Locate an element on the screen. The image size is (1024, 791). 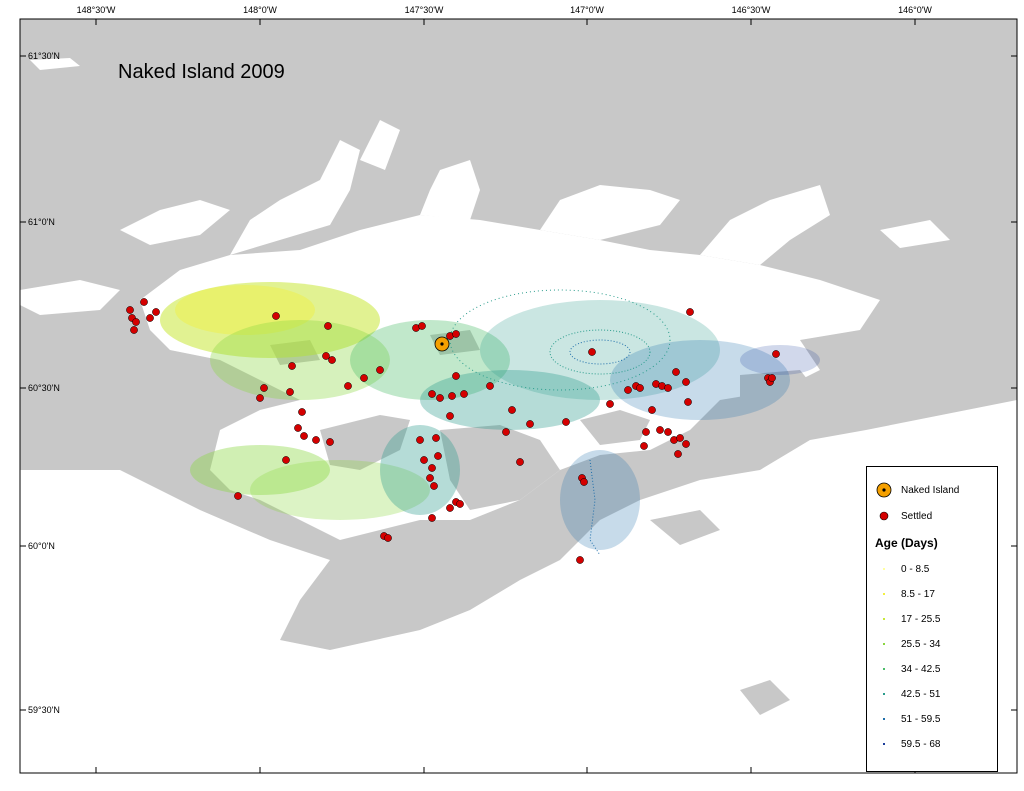
lat-label-61-30: 61°30'N is located at coordinates (44, 56).